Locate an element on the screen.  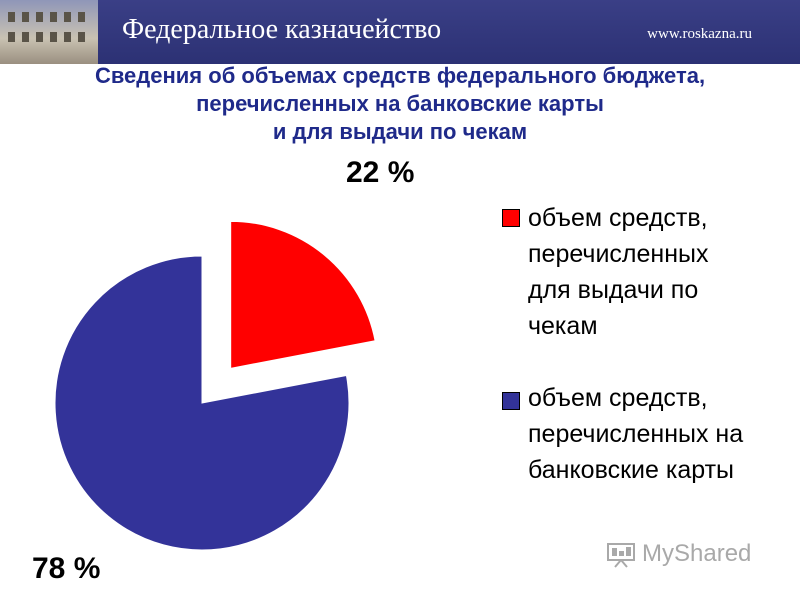
slice-data-label-cards: 78 % is located at coordinates (66, 568).